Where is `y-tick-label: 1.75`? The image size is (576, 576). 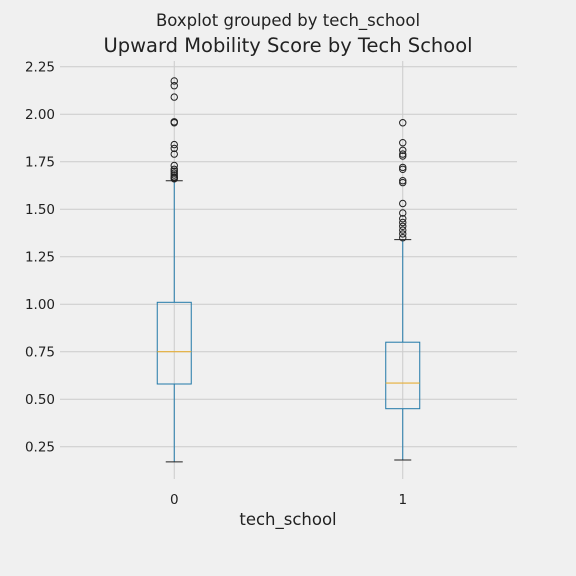 y-tick-label: 1.75 is located at coordinates (40, 163).